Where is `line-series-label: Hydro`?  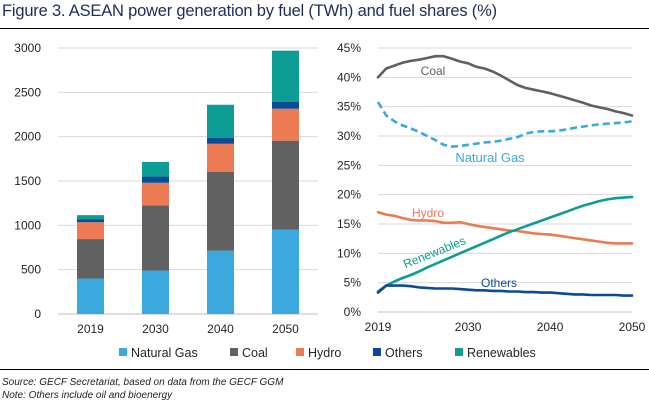 line-series-label: Hydro is located at coordinates (428, 213).